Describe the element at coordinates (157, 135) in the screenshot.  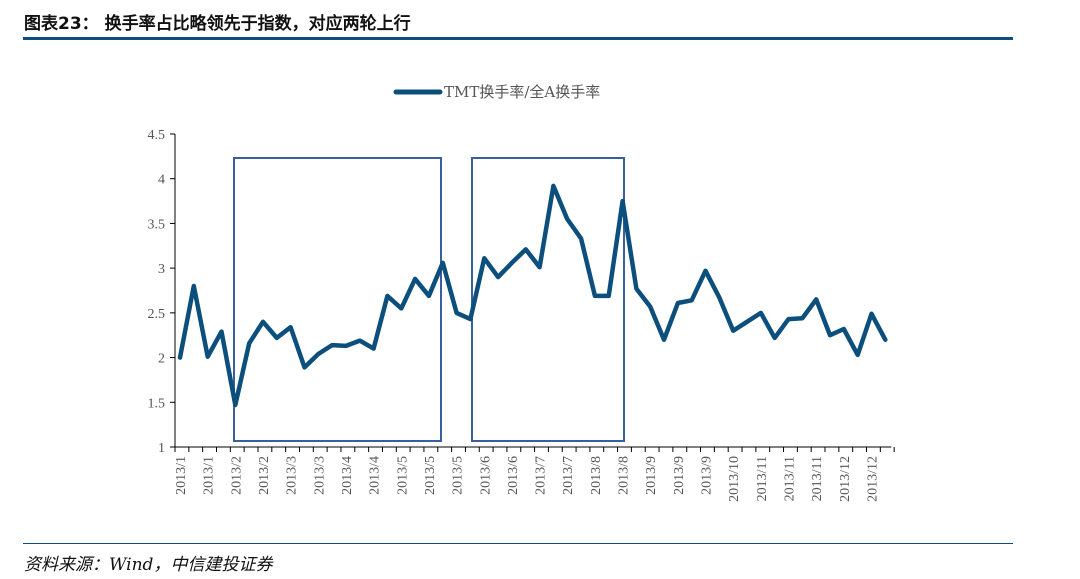
I see `y-tick-label: 4.5` at that location.